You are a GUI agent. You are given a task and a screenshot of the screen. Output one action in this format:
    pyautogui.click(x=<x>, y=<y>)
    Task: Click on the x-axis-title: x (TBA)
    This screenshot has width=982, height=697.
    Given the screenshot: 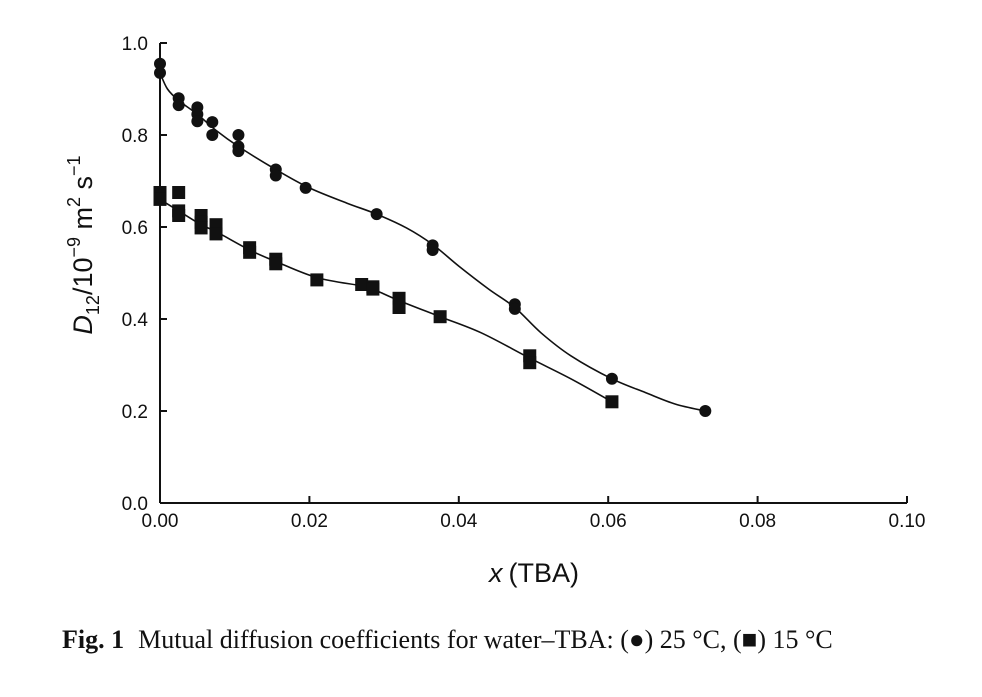 What is the action you would take?
    pyautogui.click(x=533, y=573)
    